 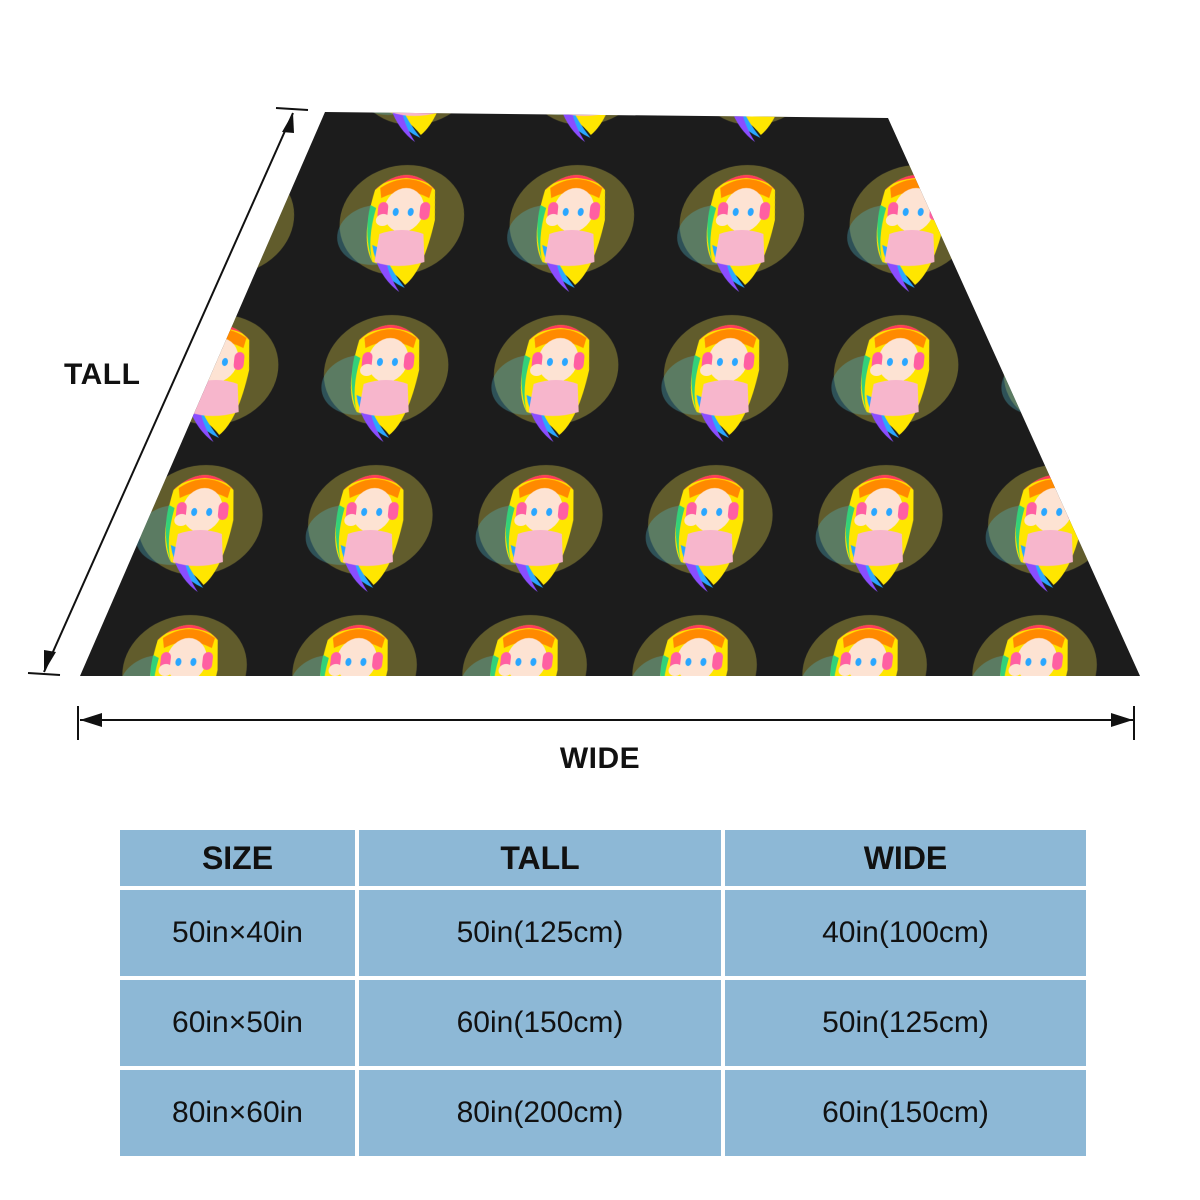 I want to click on row-1-wide: 40in(100cm), so click(x=905, y=933).